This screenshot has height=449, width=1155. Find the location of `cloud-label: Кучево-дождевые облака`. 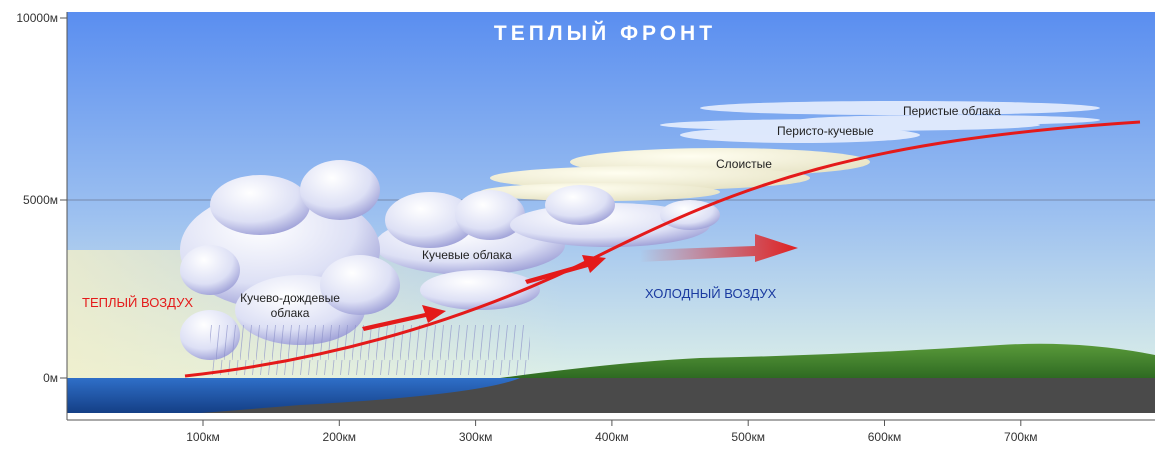

cloud-label: Кучево-дождевые облака is located at coordinates (290, 305).